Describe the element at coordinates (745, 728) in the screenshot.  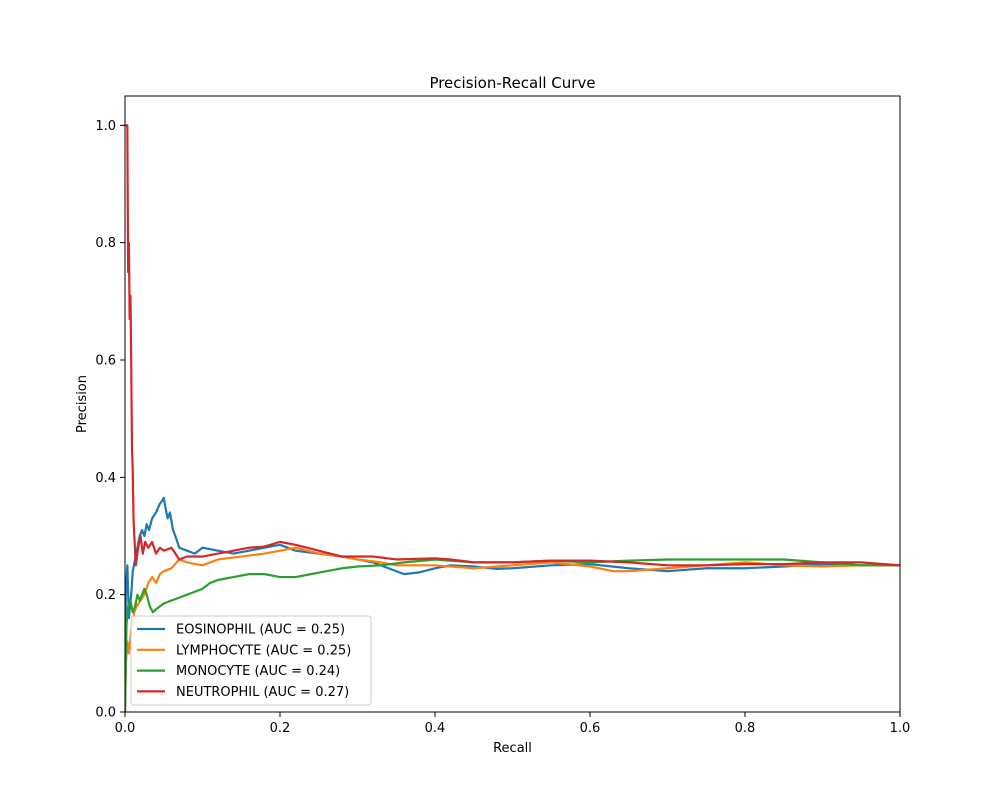
I see `x-tick-label: 0.8` at that location.